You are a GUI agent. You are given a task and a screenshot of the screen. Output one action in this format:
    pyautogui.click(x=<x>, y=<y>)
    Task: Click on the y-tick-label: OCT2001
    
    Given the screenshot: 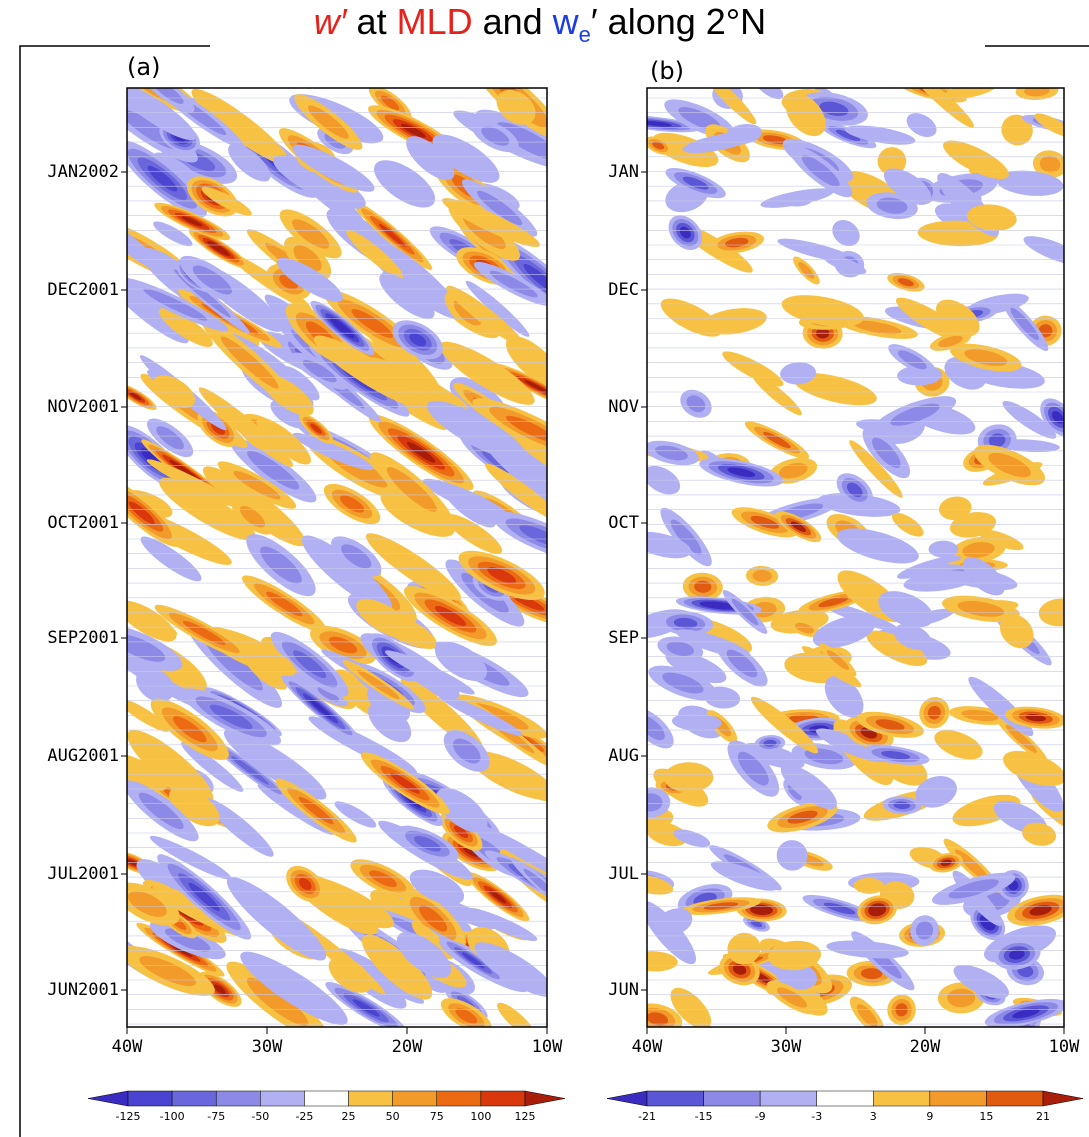 What is the action you would take?
    pyautogui.click(x=83, y=523)
    